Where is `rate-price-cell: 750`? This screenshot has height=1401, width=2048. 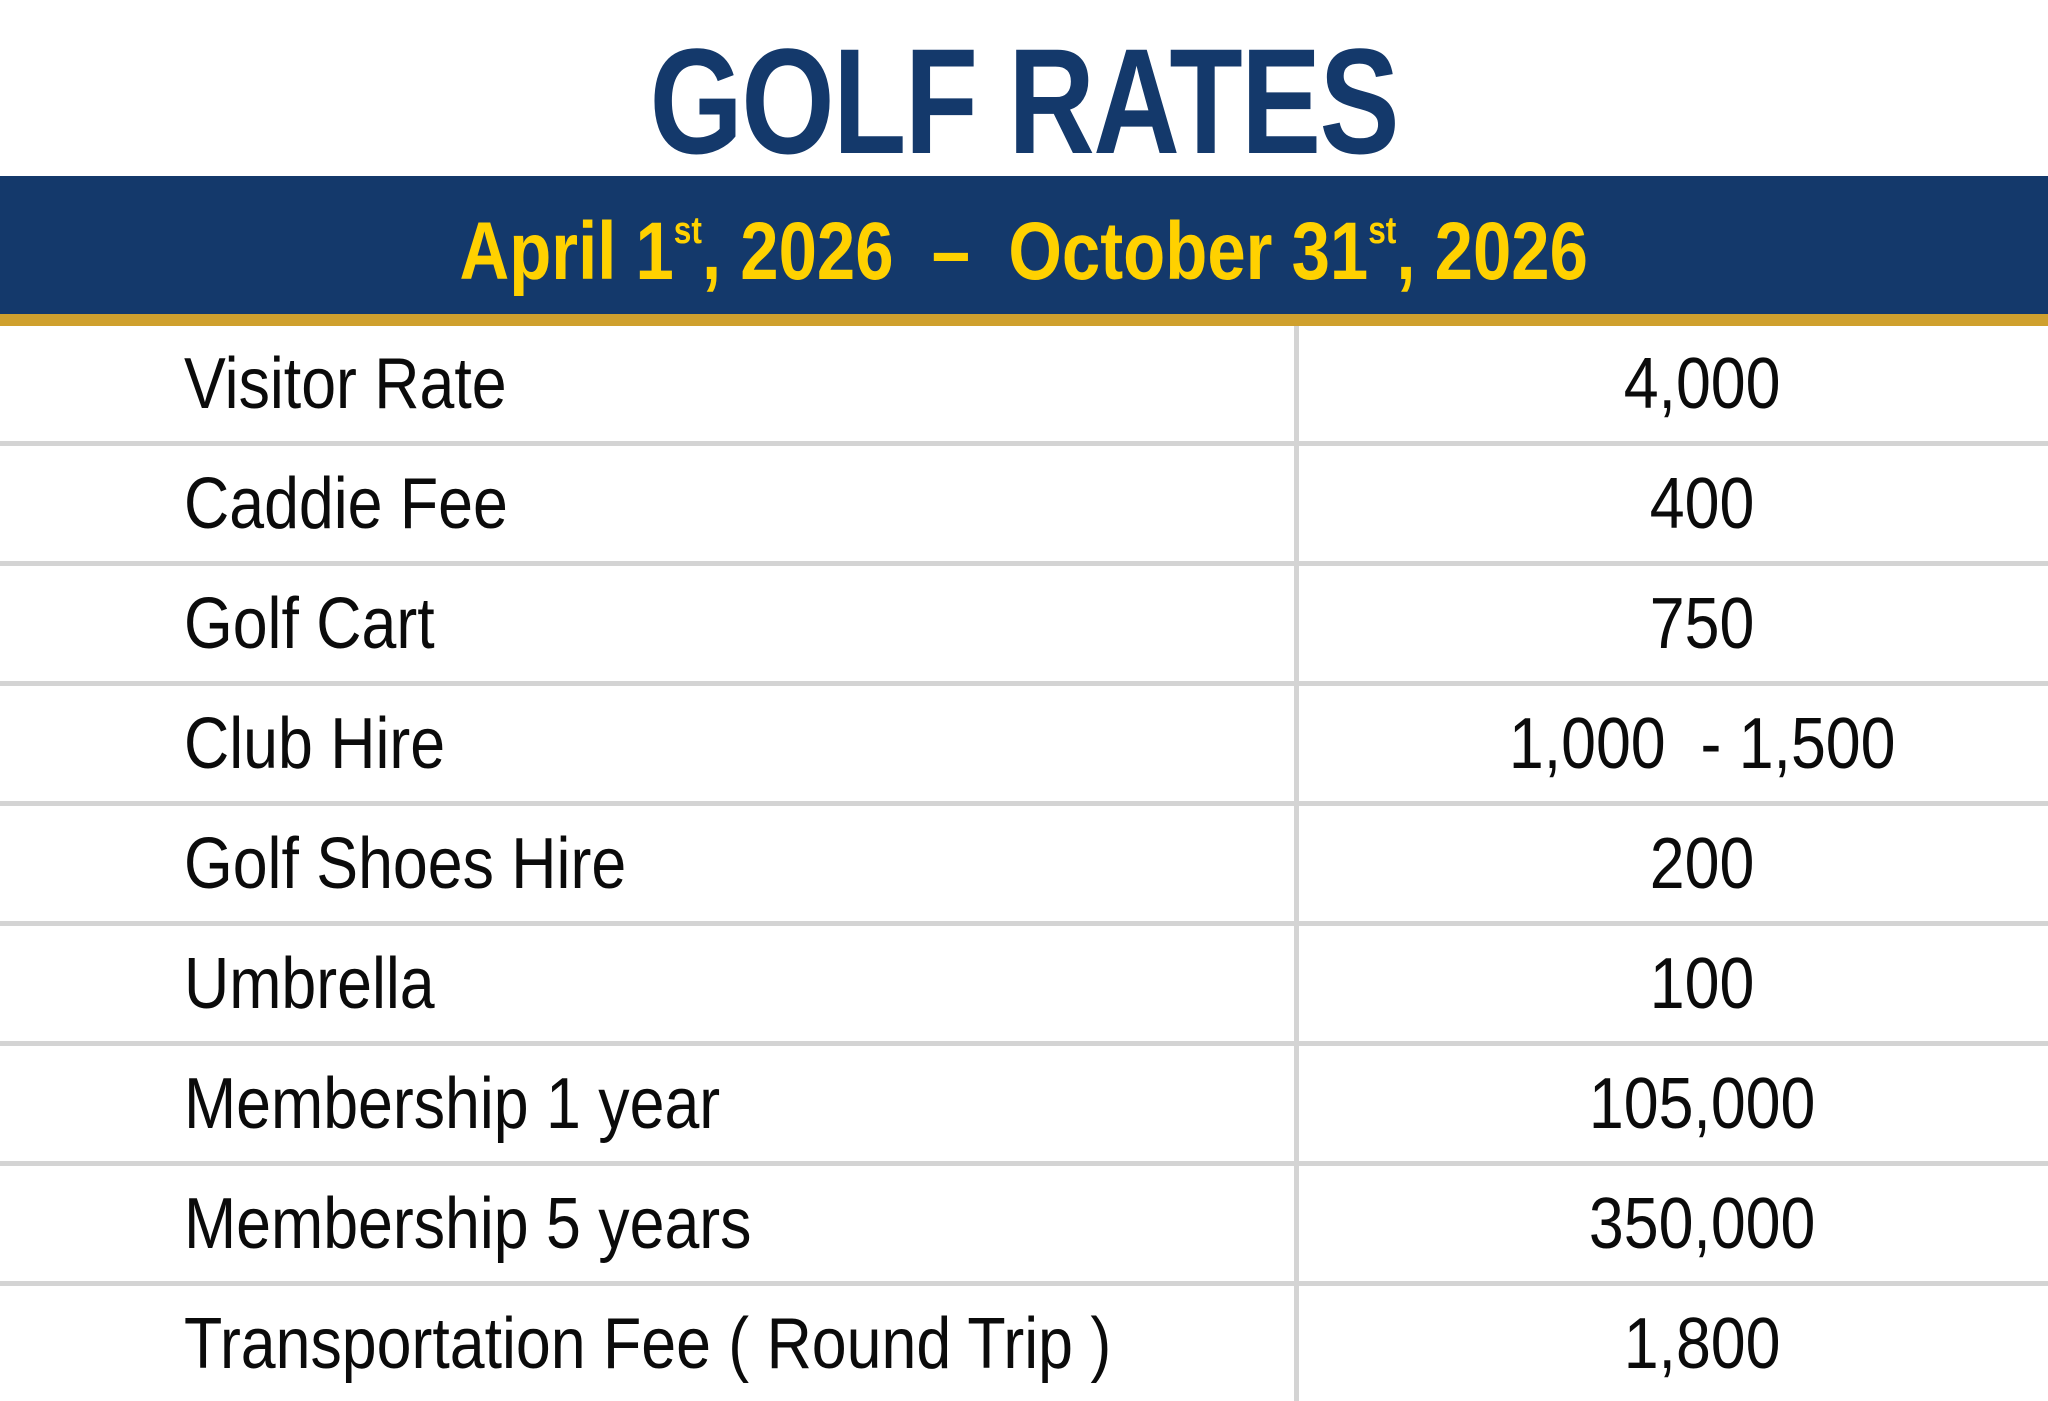 rate-price-cell: 750 is located at coordinates (1671, 623).